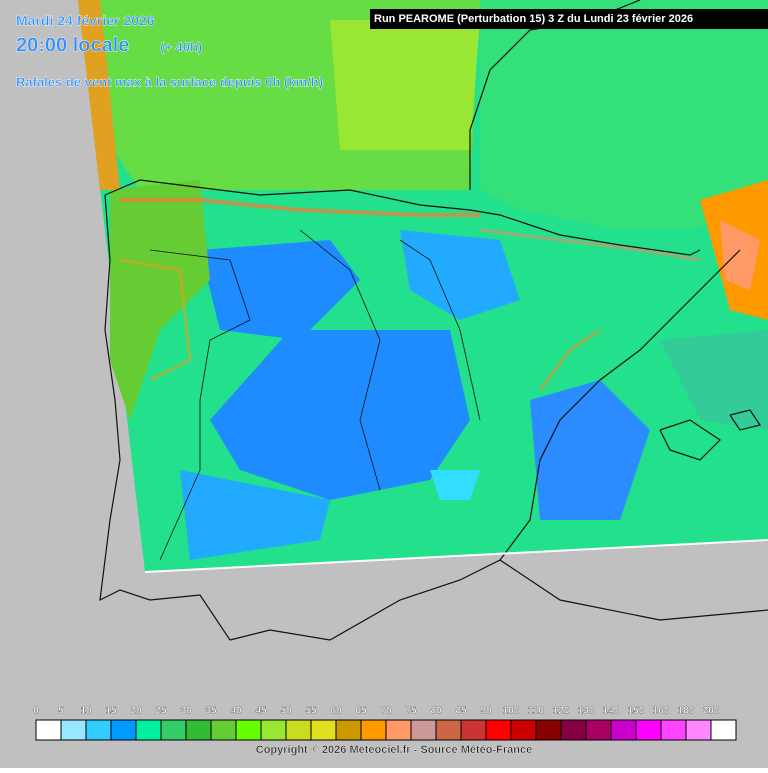 The image size is (768, 773). I want to click on time: 20:00 locale, so click(72, 45).